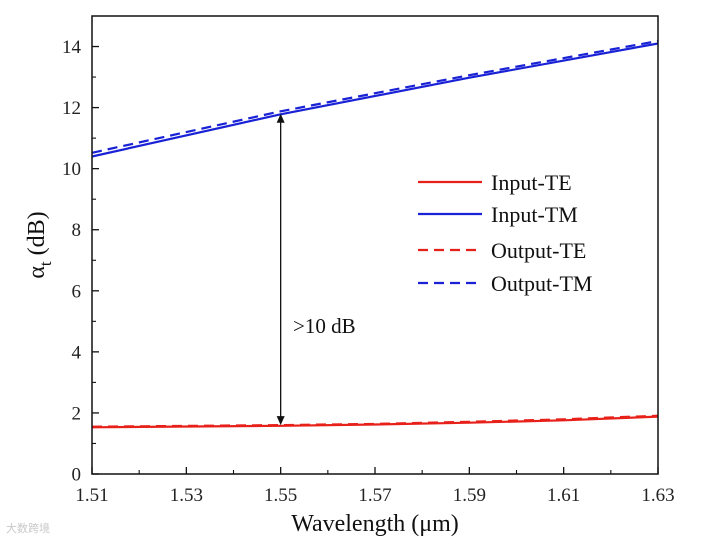 The width and height of the screenshot is (709, 545). I want to click on legend-label-input-tm: Input-TM, so click(534, 214).